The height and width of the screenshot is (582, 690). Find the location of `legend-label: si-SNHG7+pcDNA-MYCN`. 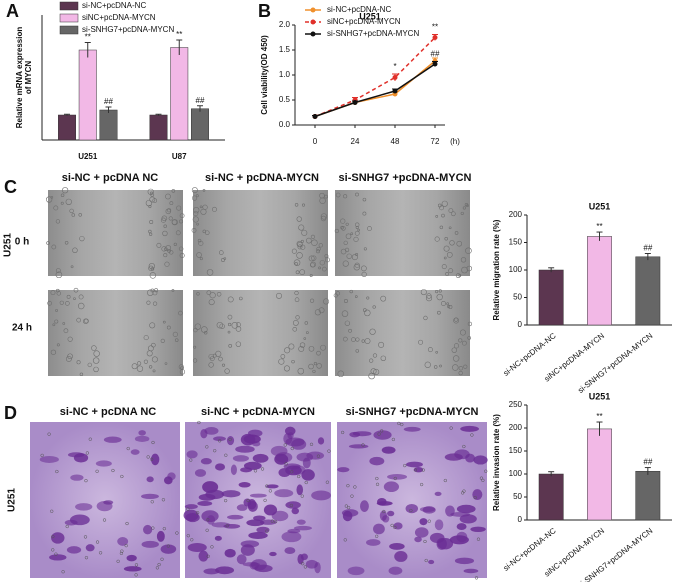

legend-label: si-SNHG7+pcDNA-MYCN is located at coordinates (373, 33).